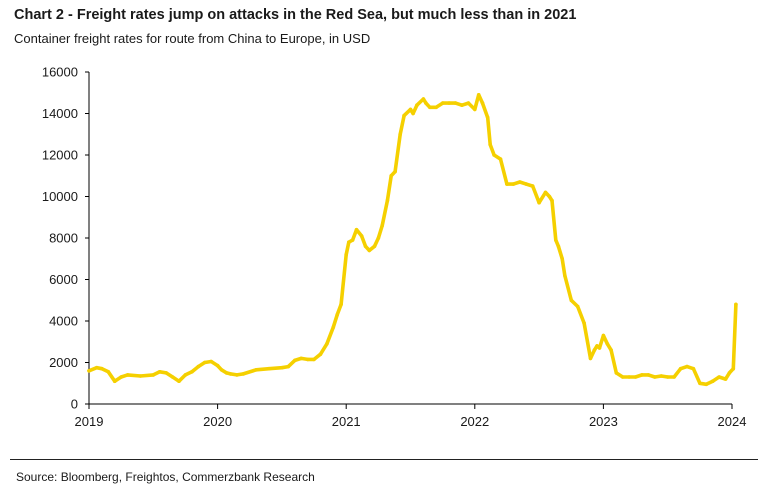  I want to click on y-axis: 0 2000 4000 6000 8000 10000 12000 14000 16000, so click(66, 238).